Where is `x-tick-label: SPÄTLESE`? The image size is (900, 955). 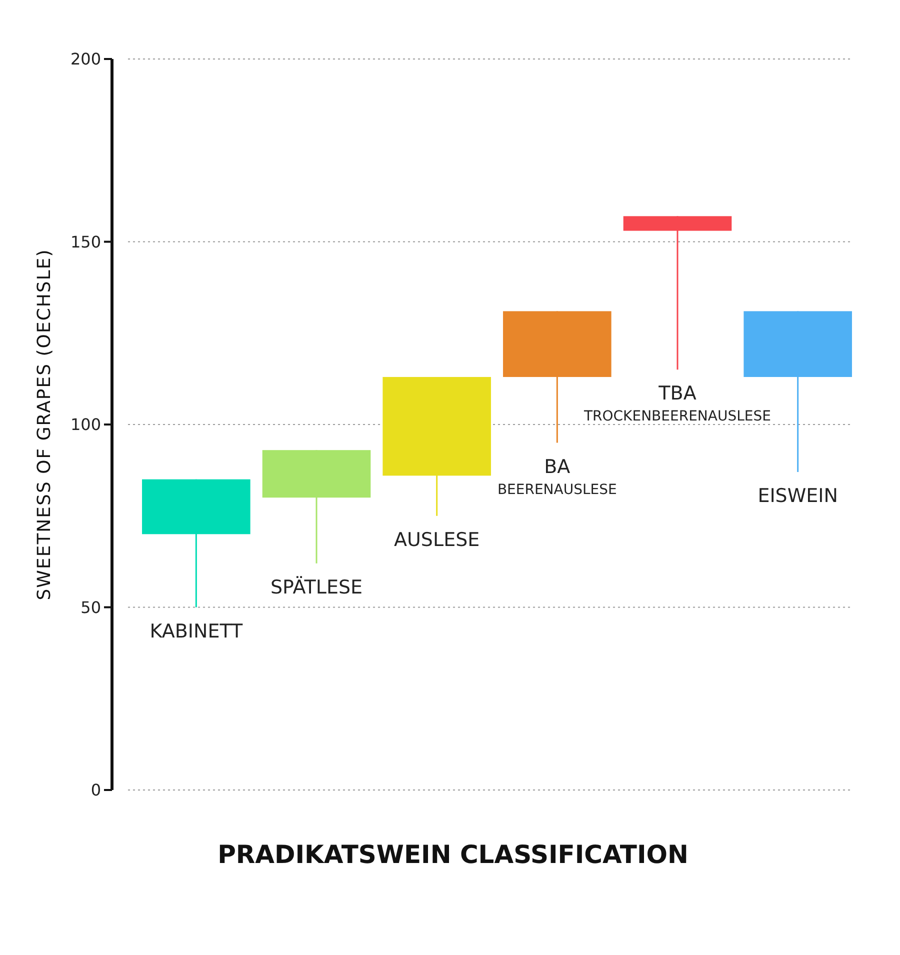
x-tick-label: SPÄTLESE is located at coordinates (316, 586).